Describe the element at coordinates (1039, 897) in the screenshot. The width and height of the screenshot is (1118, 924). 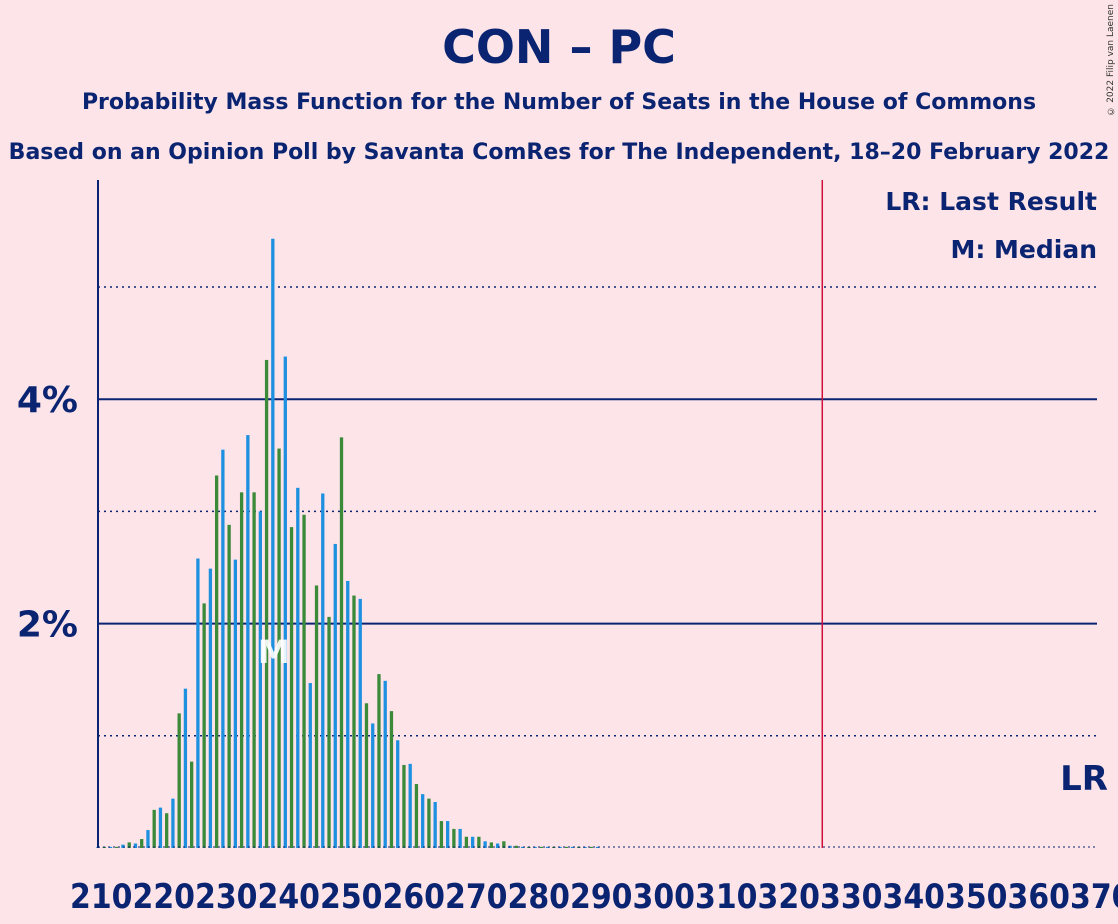
I see `x-tick-label: 360` at that location.